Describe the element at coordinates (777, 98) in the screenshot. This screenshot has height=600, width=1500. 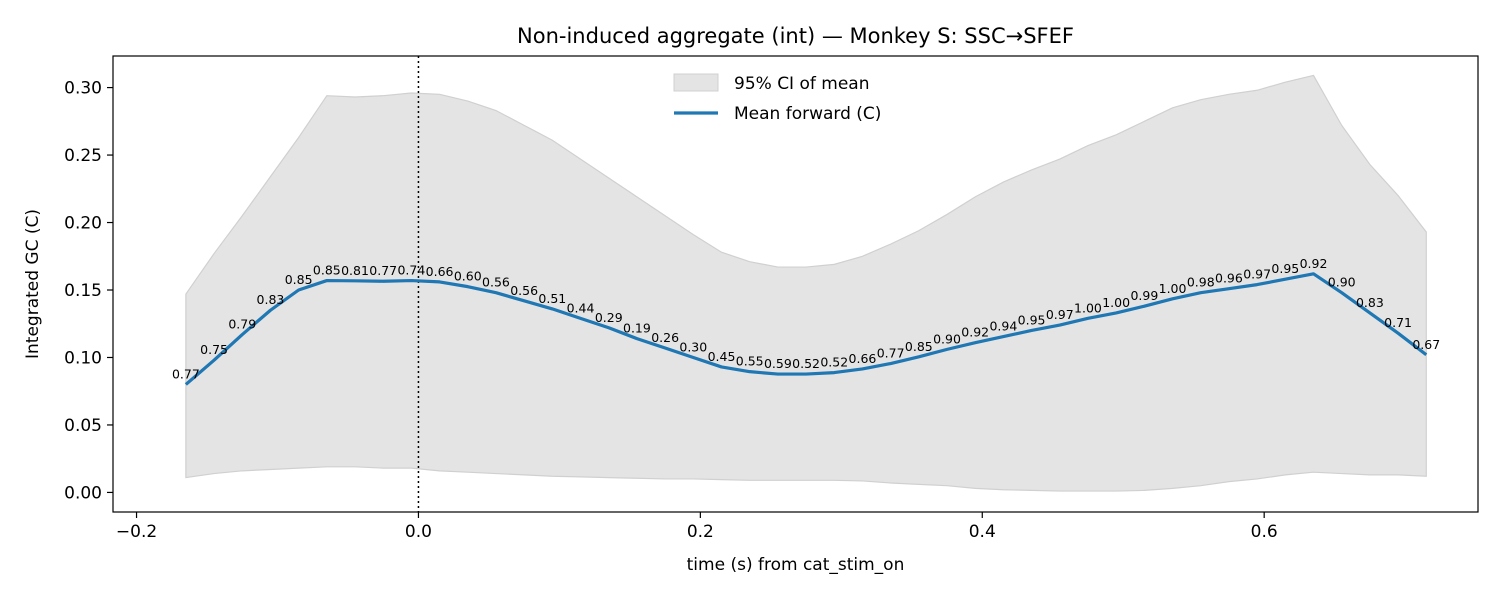
I see `legend: 95% CI of mean Mean forward (C)` at that location.